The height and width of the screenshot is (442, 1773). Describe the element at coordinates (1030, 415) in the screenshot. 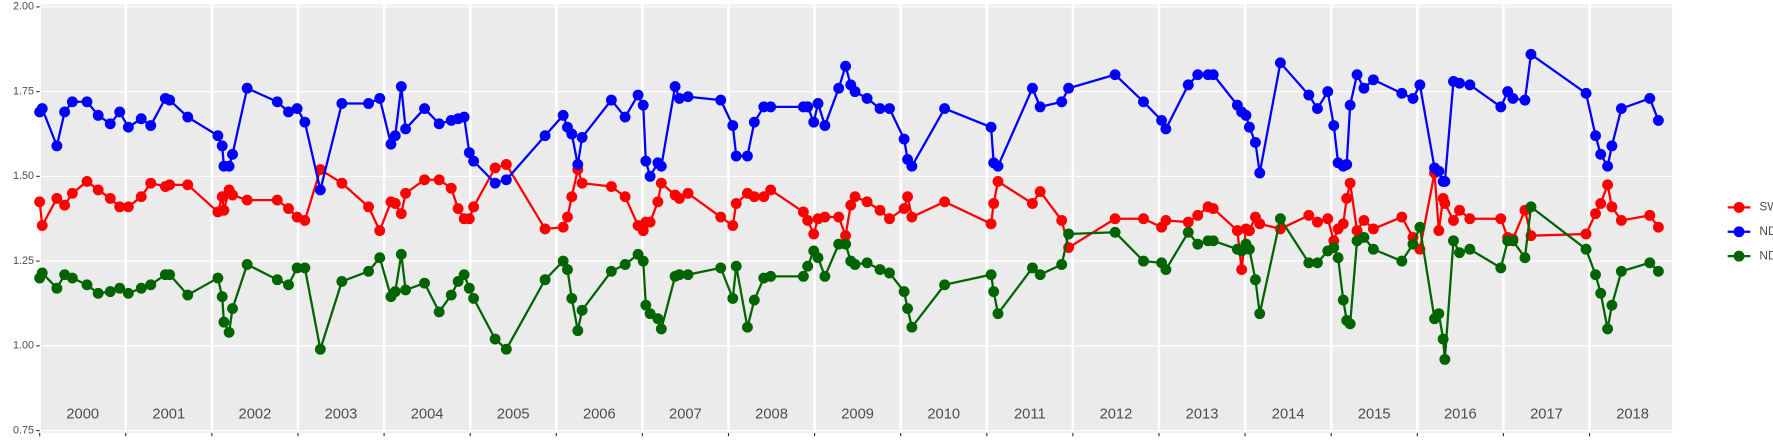

I see `year-label: 2011` at that location.